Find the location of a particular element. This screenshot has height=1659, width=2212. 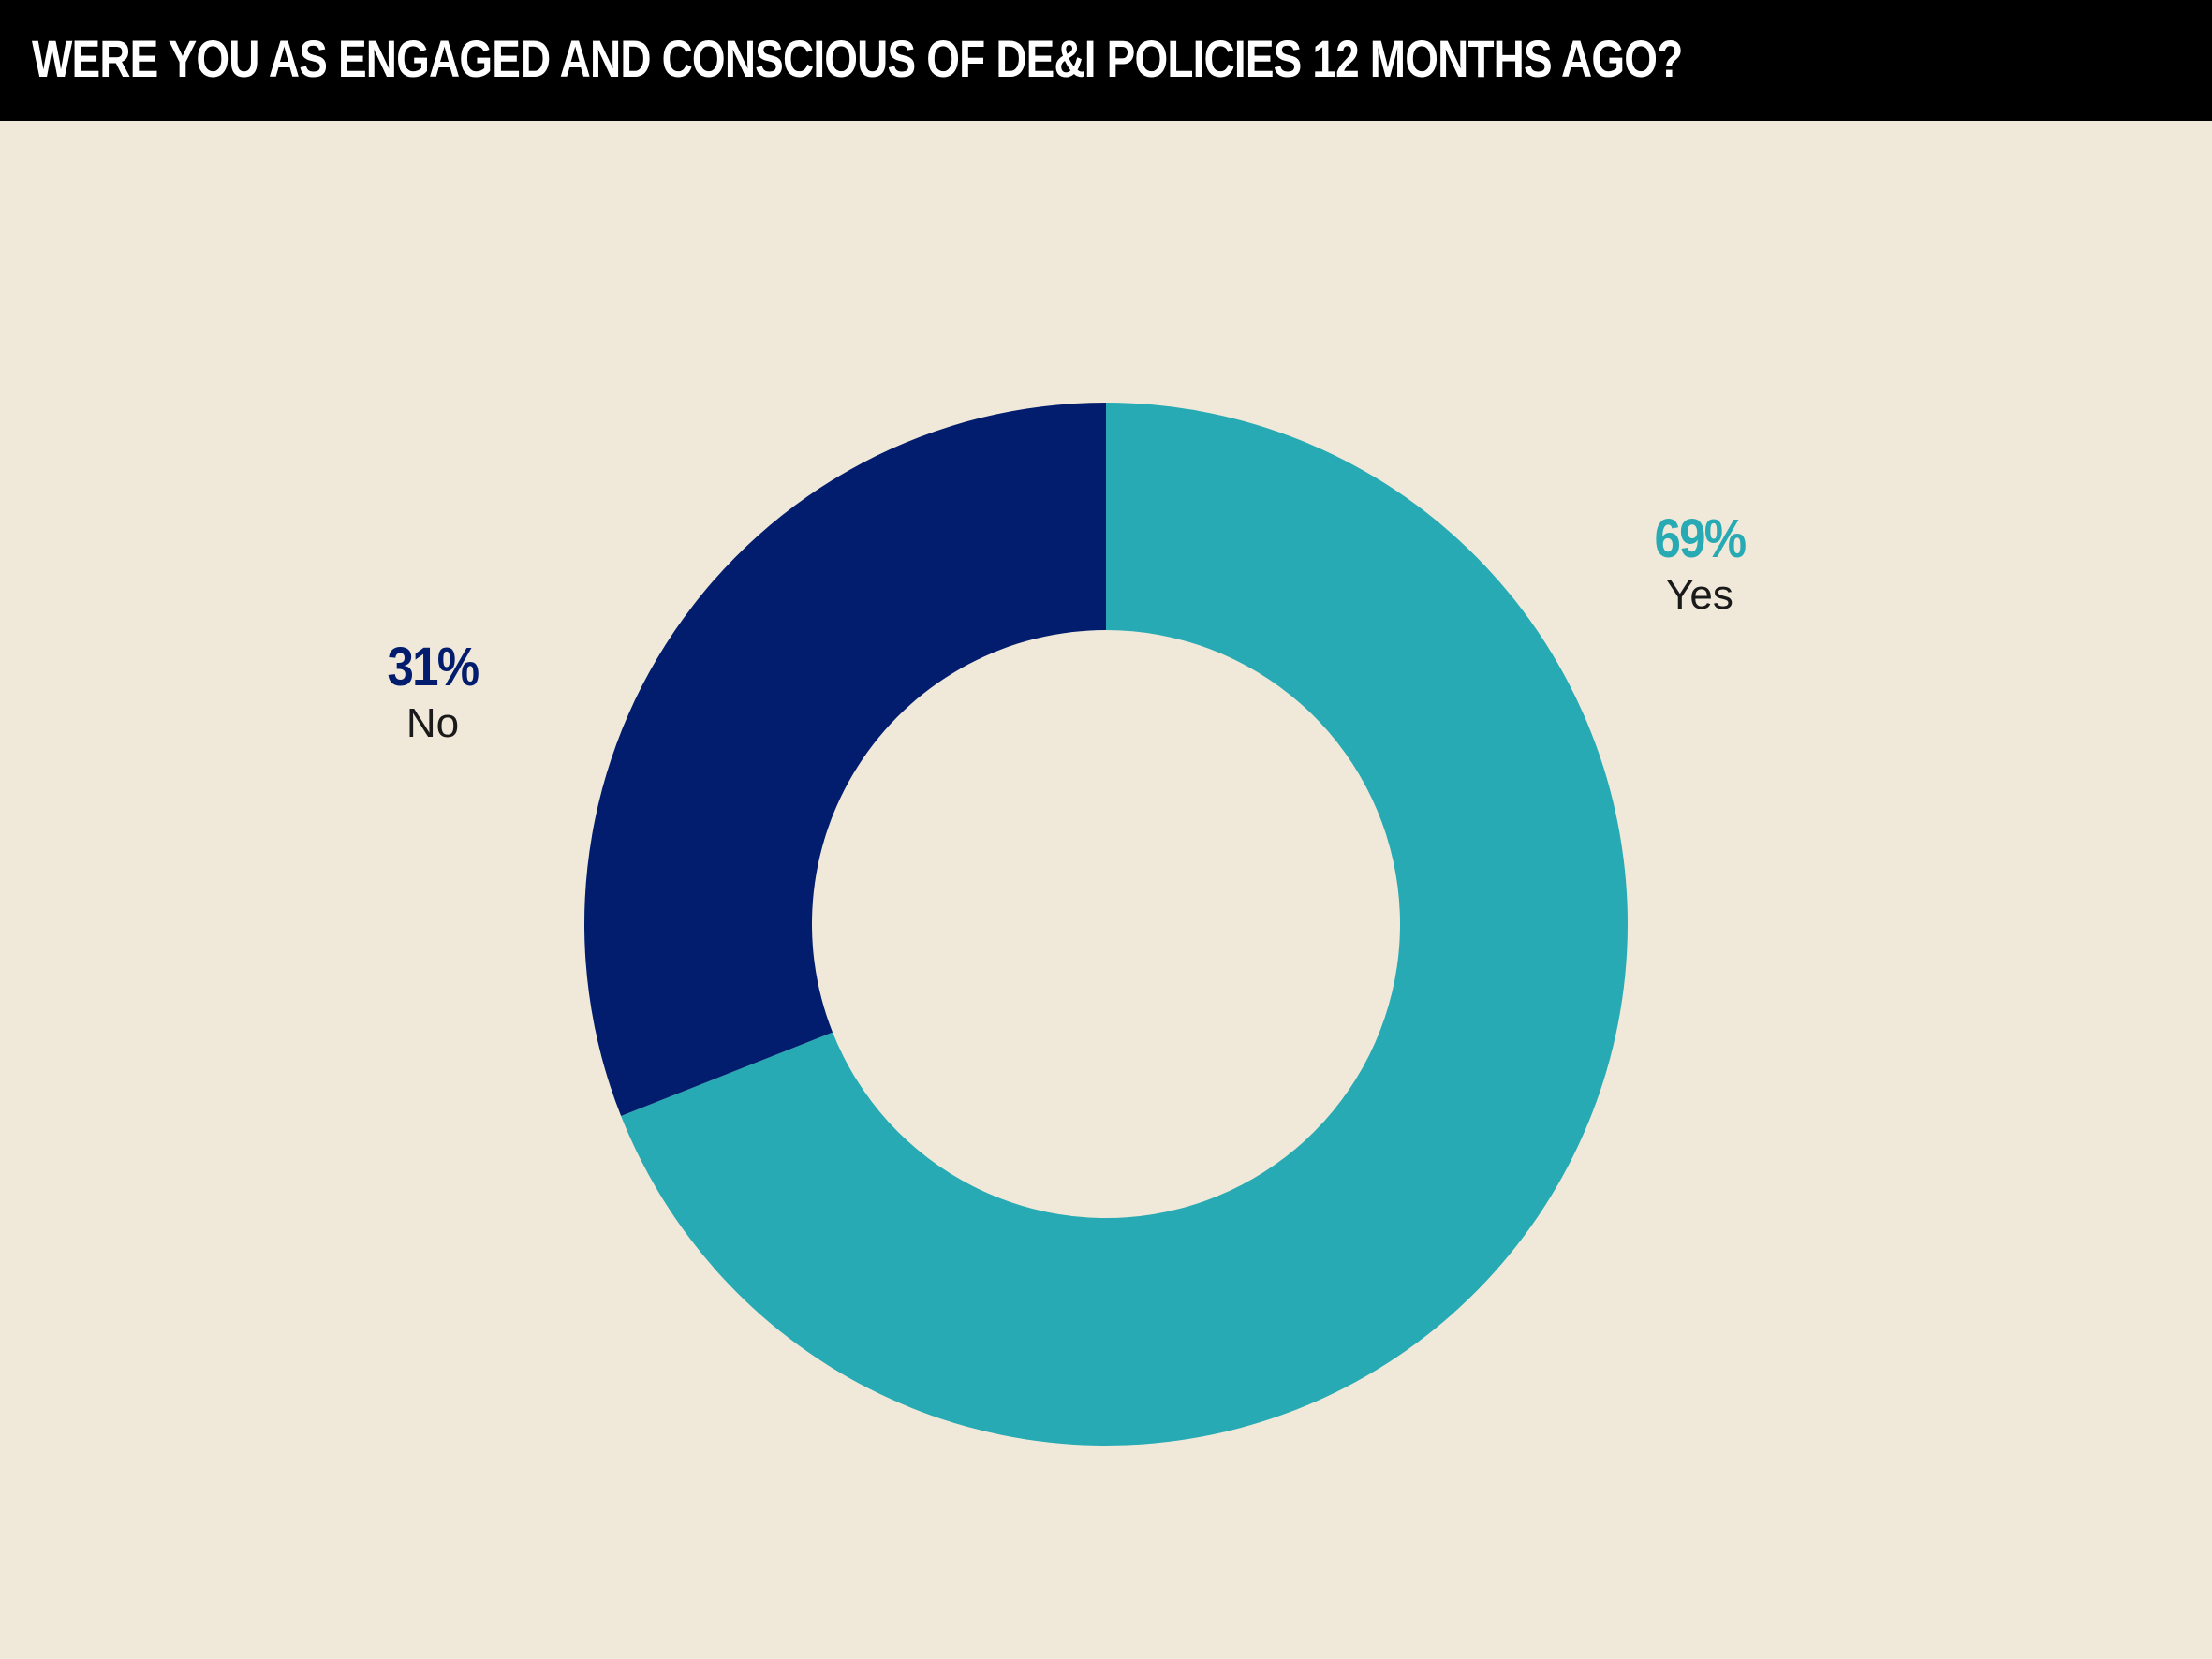

slice-percent-no: 31% is located at coordinates (434, 667).